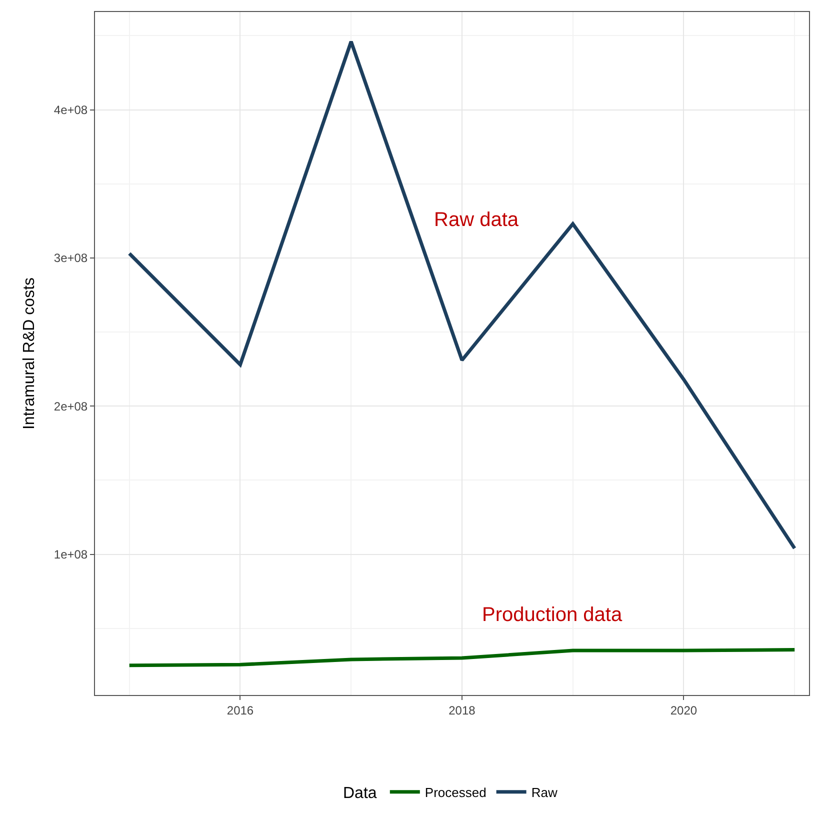 This screenshot has width=824, height=820. What do you see at coordinates (71, 109) in the screenshot?
I see `y-tick-label: 4e+08` at bounding box center [71, 109].